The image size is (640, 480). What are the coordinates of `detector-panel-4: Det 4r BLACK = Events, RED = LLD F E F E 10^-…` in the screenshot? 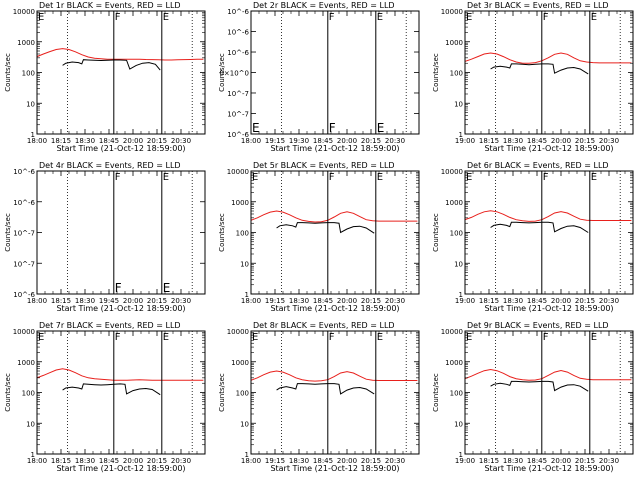 It's located at (105, 237).